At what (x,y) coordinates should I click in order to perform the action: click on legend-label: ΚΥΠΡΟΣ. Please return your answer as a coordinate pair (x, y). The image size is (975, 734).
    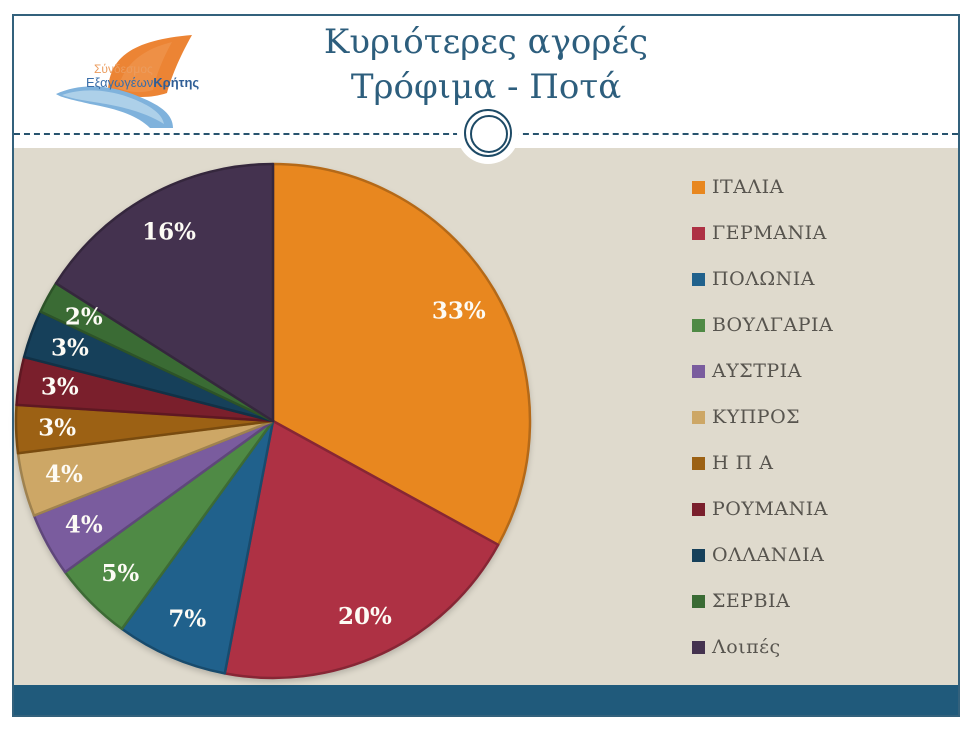
    Looking at the image, I should click on (756, 417).